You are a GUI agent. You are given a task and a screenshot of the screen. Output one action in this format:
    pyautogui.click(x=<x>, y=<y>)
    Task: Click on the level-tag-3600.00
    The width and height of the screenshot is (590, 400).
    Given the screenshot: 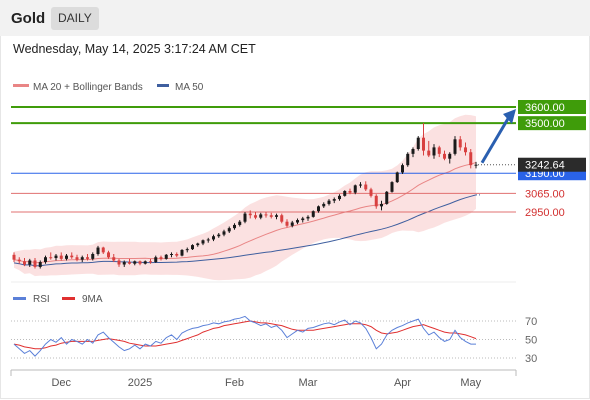 What is the action you would take?
    pyautogui.click(x=552, y=107)
    